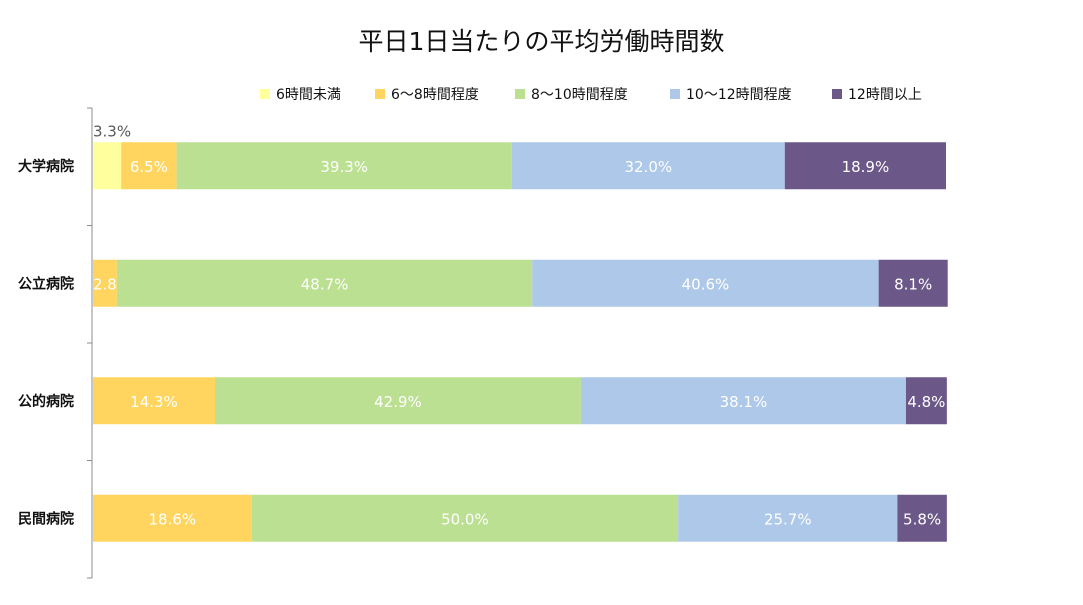 This screenshot has height=605, width=1083. What do you see at coordinates (885, 95) in the screenshot?
I see `legend-label: 12時間以上` at bounding box center [885, 95].